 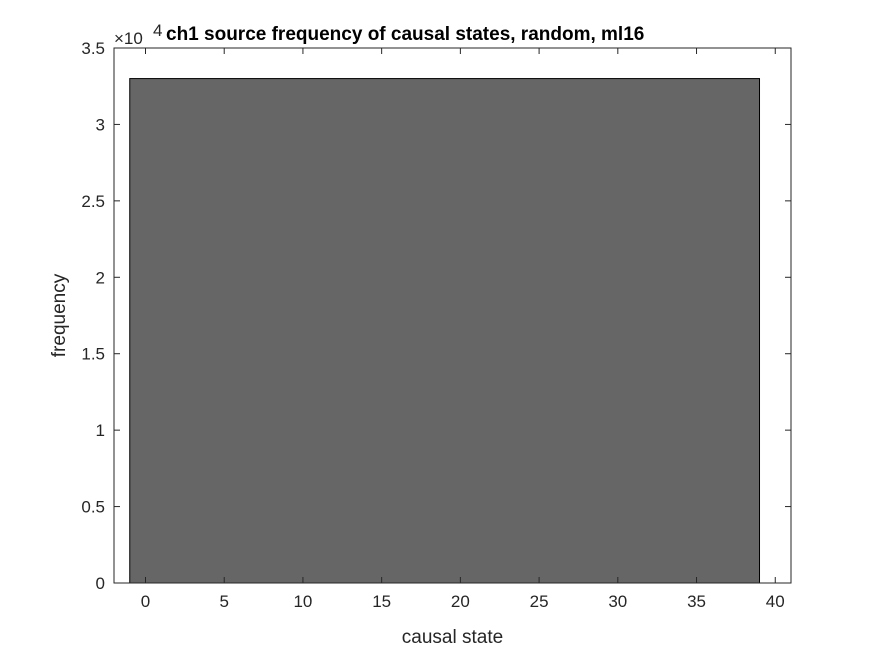 I want to click on x-tick-label: 35, so click(x=696, y=601).